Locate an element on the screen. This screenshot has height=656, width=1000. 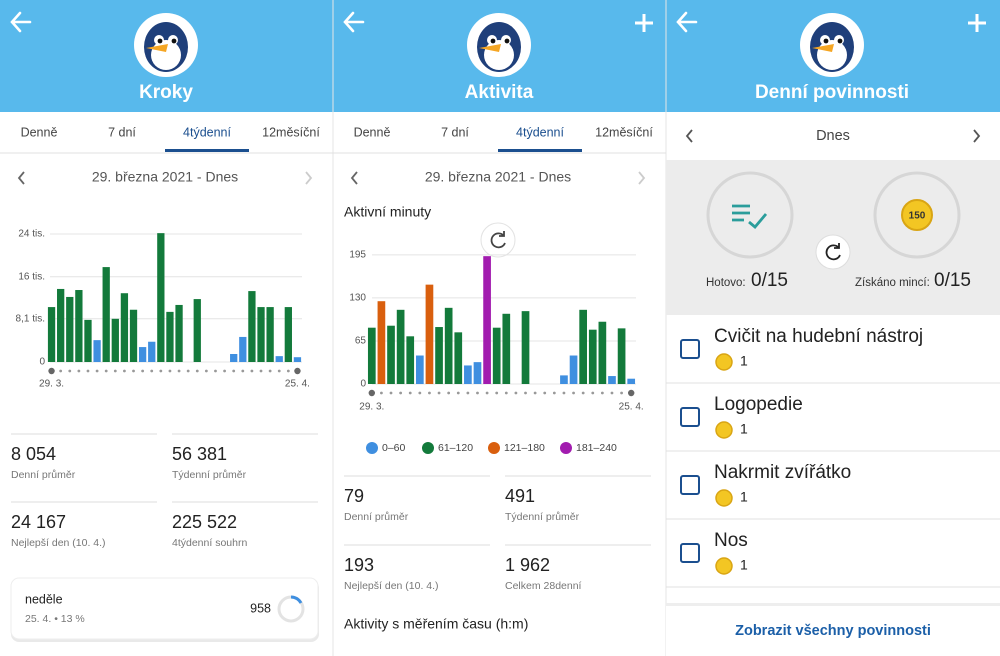
y-tick-label: 0 is located at coordinates (42, 362).